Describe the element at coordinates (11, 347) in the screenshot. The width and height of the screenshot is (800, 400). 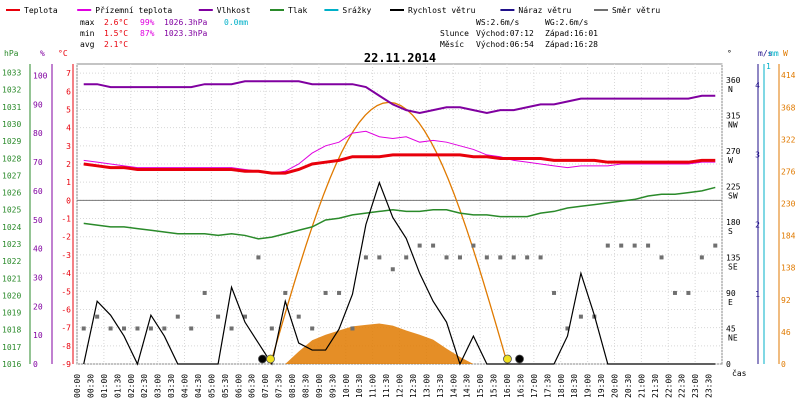
I see `tick-pressure: 1017` at that location.